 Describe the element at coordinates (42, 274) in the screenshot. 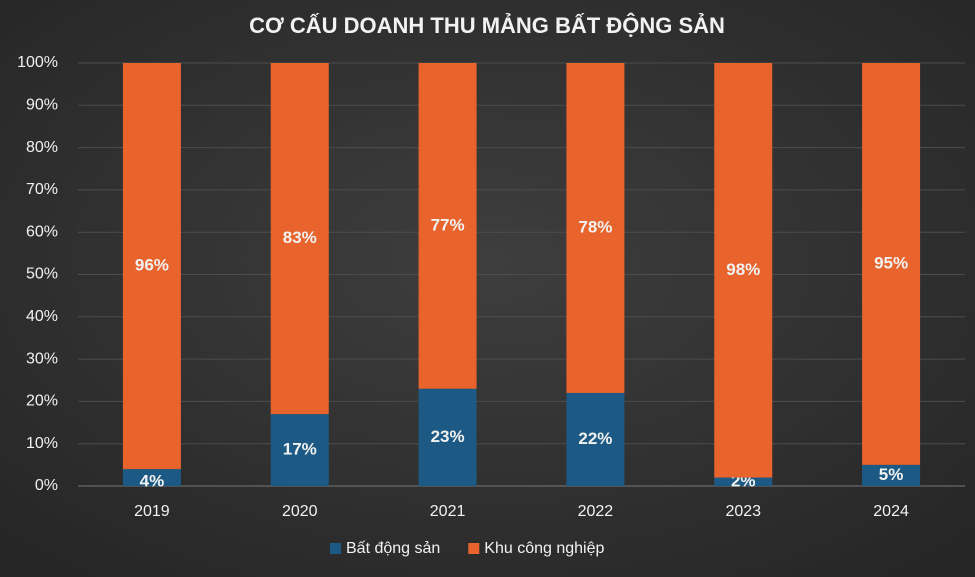

I see `y-tick-label: 50%` at that location.